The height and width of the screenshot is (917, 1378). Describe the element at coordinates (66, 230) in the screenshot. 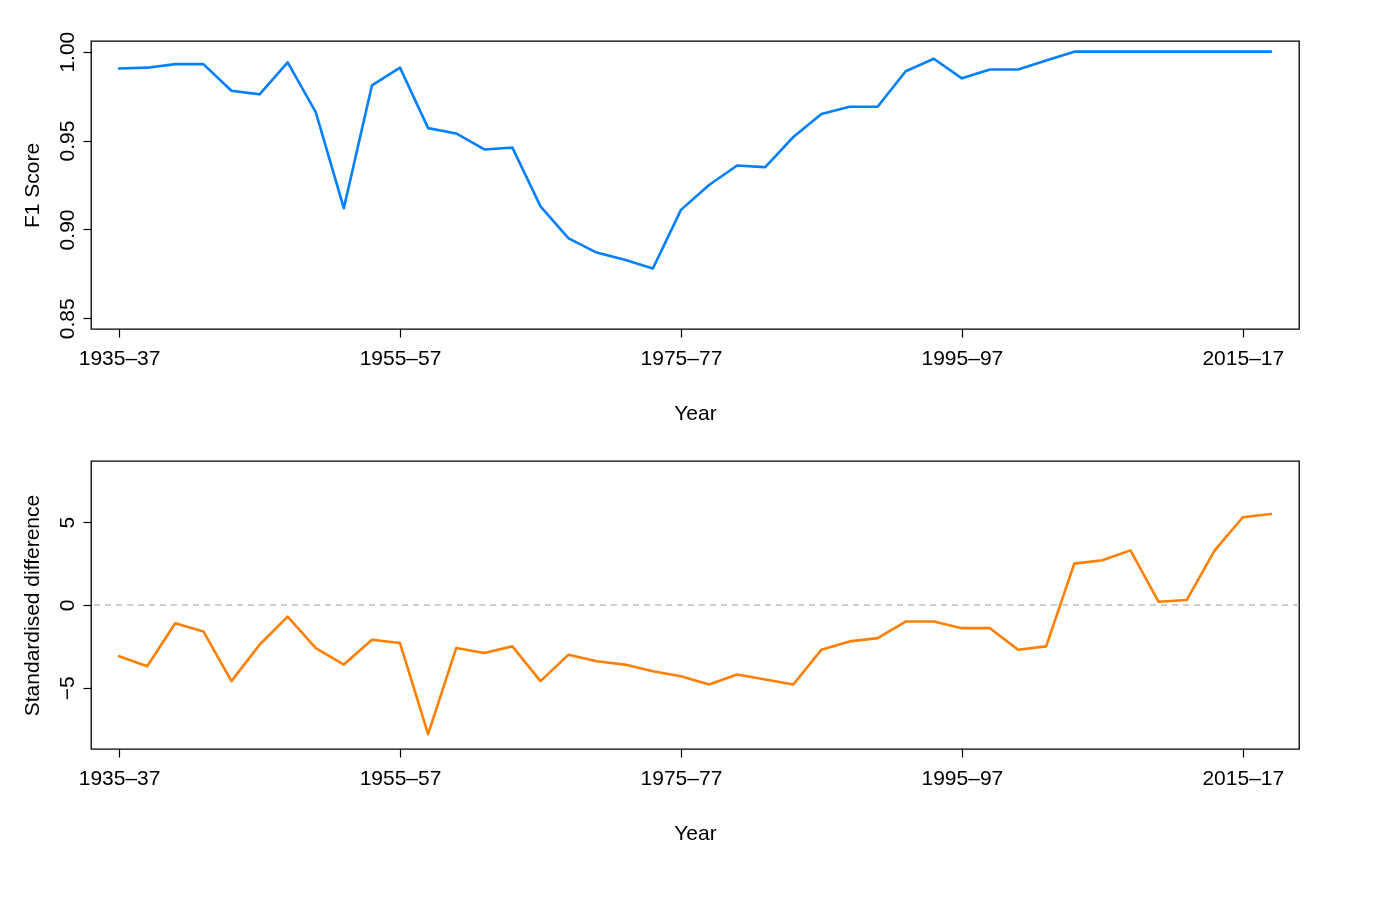

I see `y-tick-label: 0.90` at that location.